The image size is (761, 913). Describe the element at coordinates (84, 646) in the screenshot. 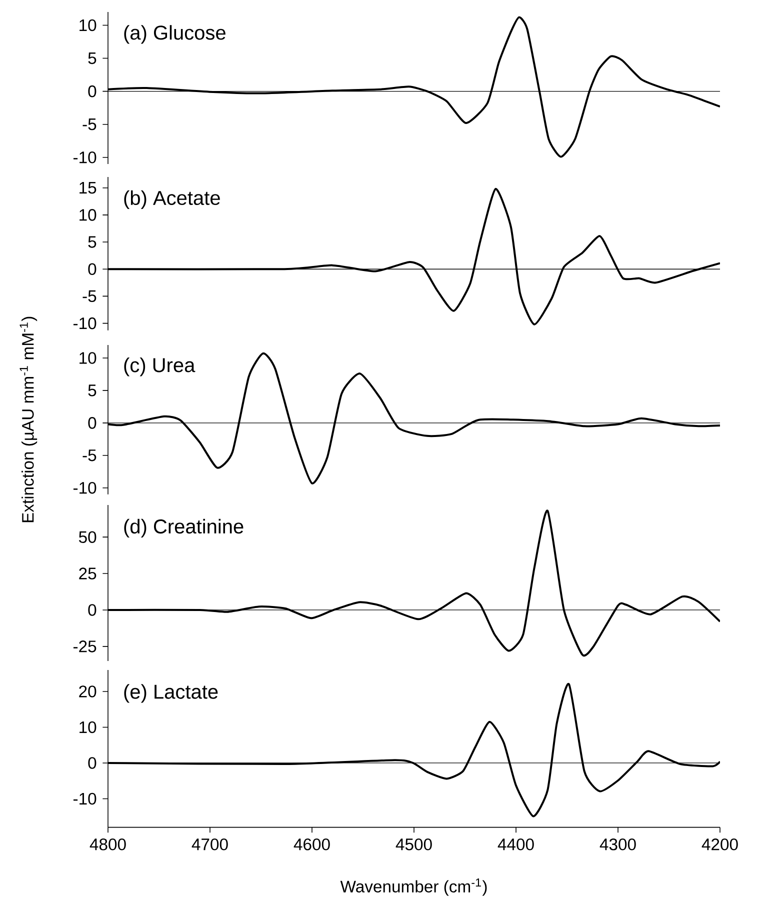

I see `y-tick-label: -25` at that location.